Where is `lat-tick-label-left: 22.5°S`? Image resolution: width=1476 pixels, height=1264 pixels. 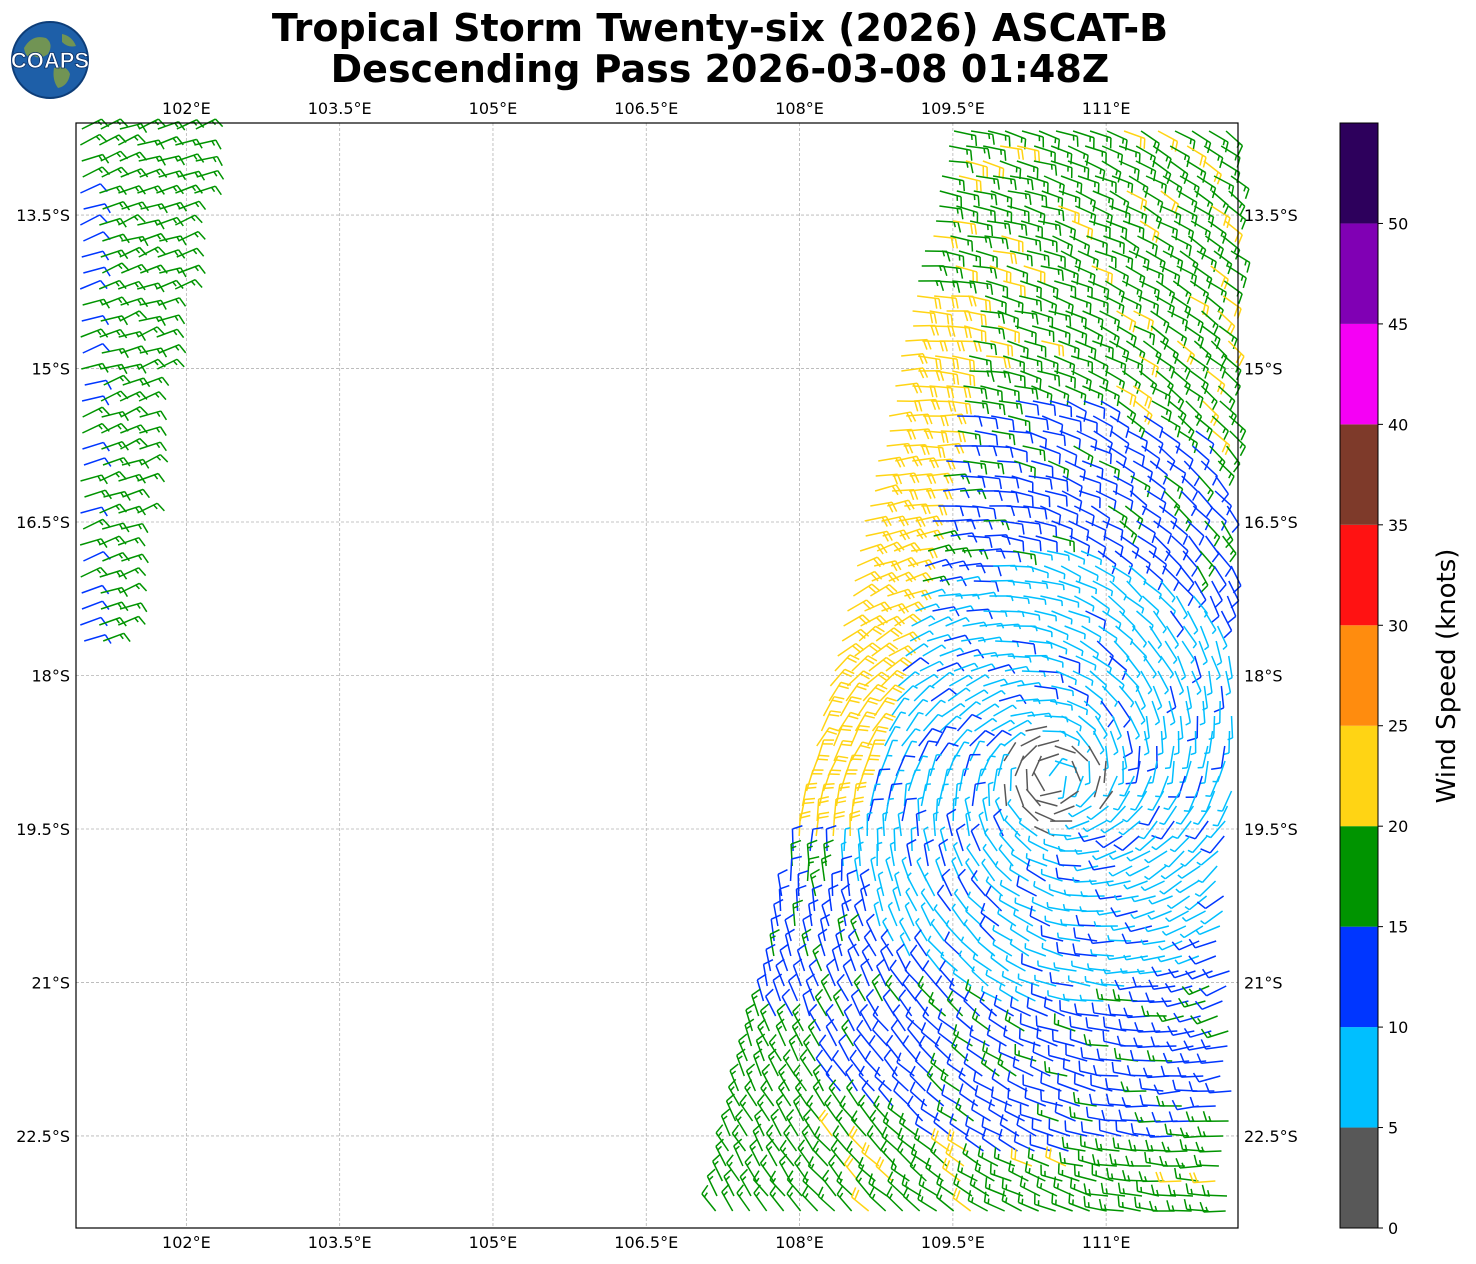
lat-tick-label-left: 22.5°S is located at coordinates (43, 1136).